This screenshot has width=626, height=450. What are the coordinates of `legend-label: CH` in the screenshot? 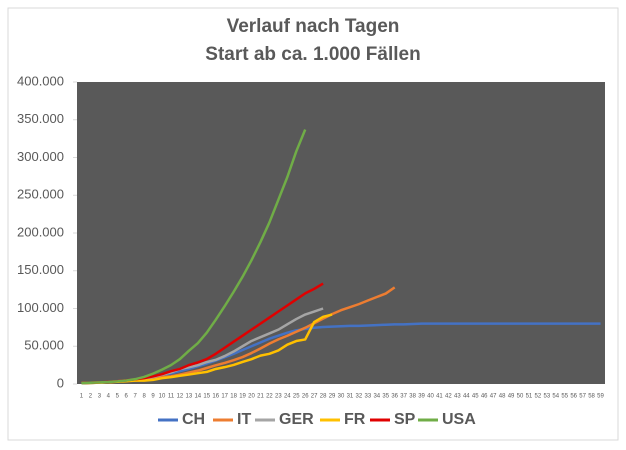 It's located at (193, 419).